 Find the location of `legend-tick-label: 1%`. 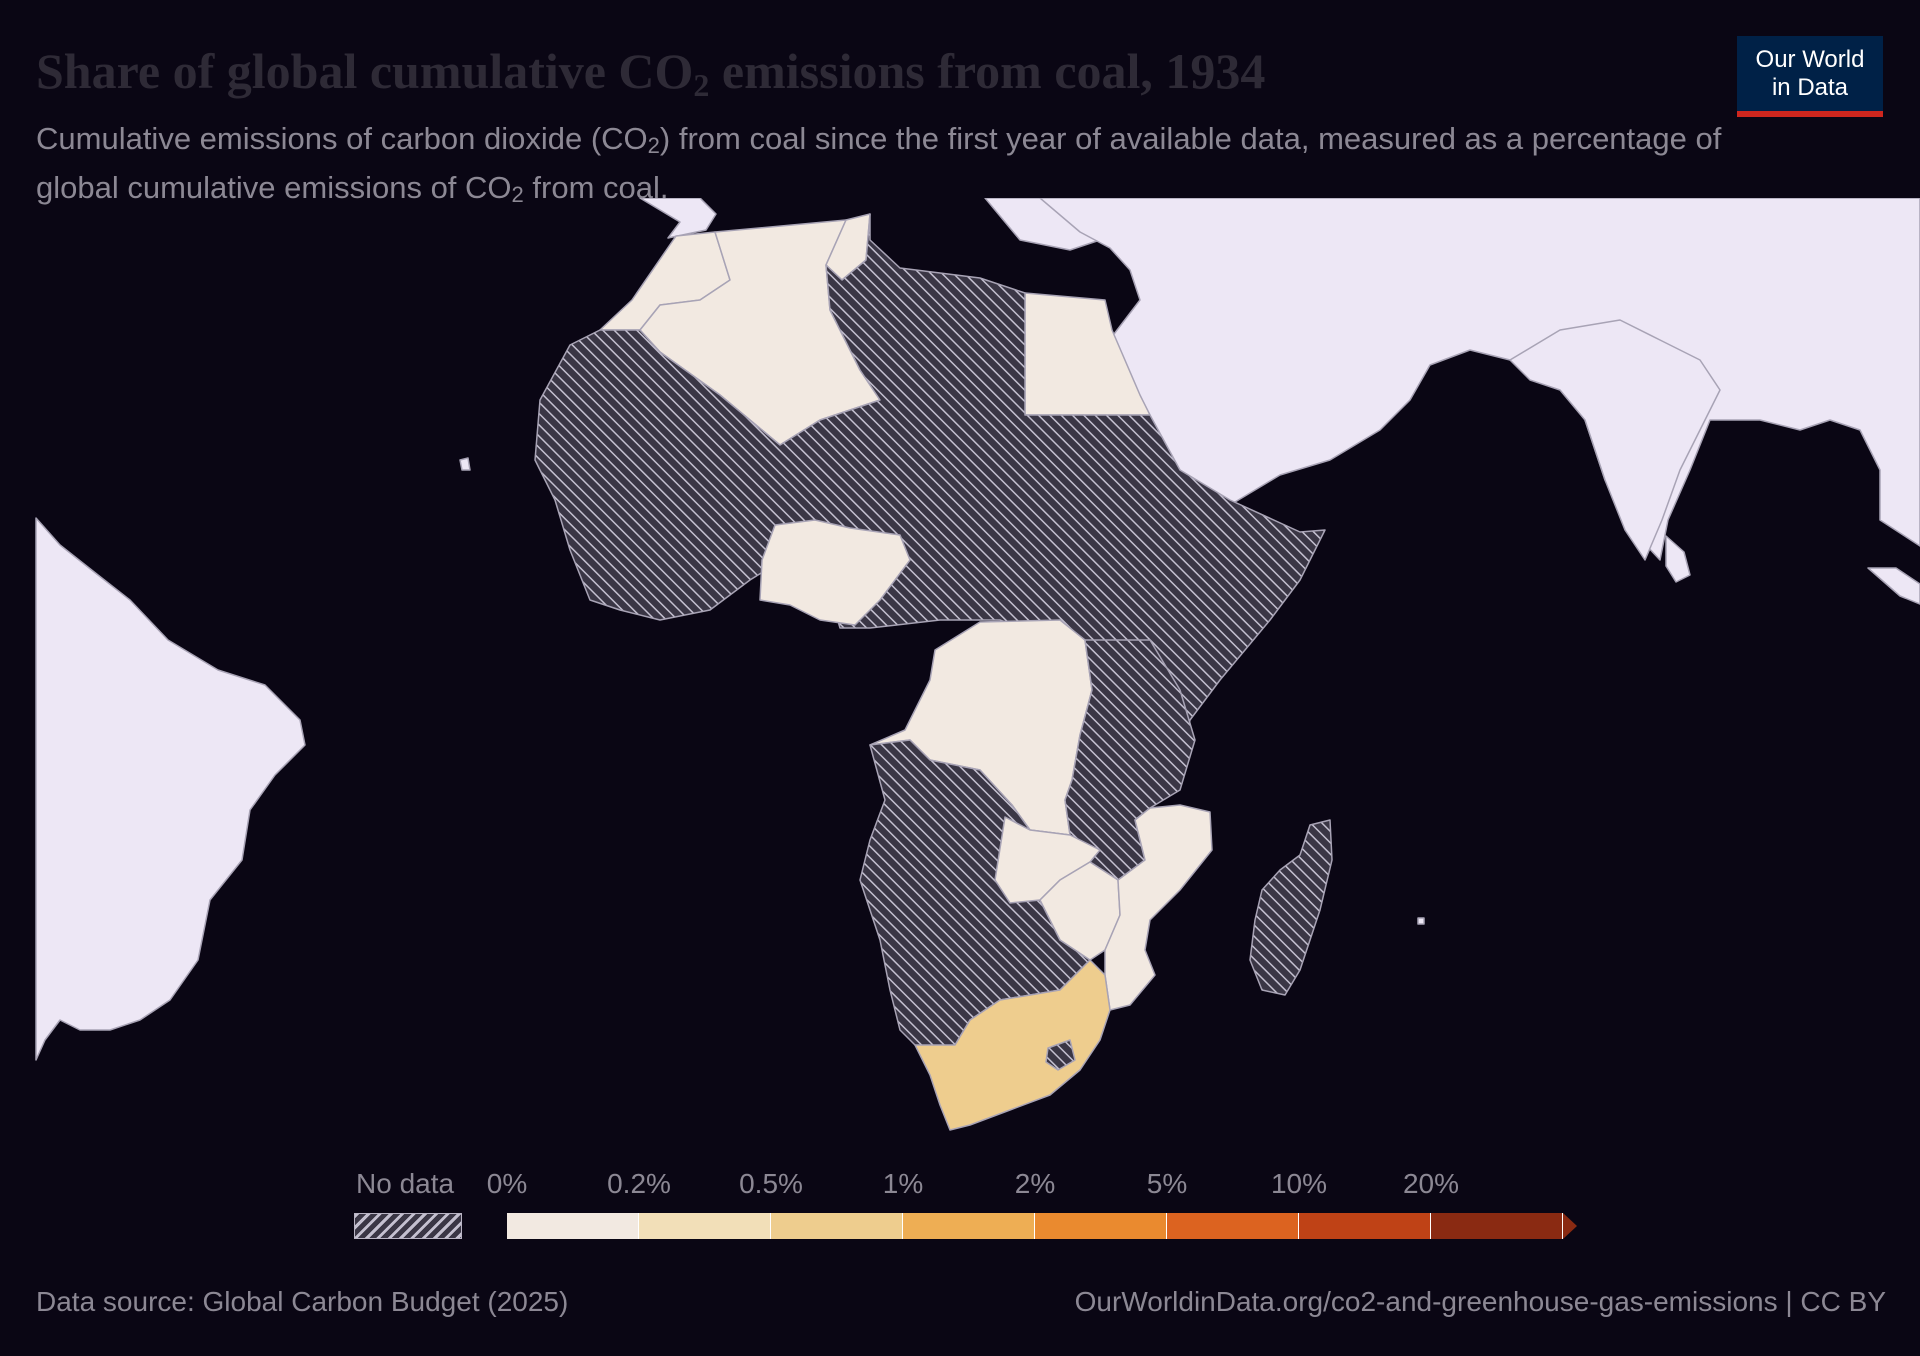

legend-tick-label: 1% is located at coordinates (903, 1183).